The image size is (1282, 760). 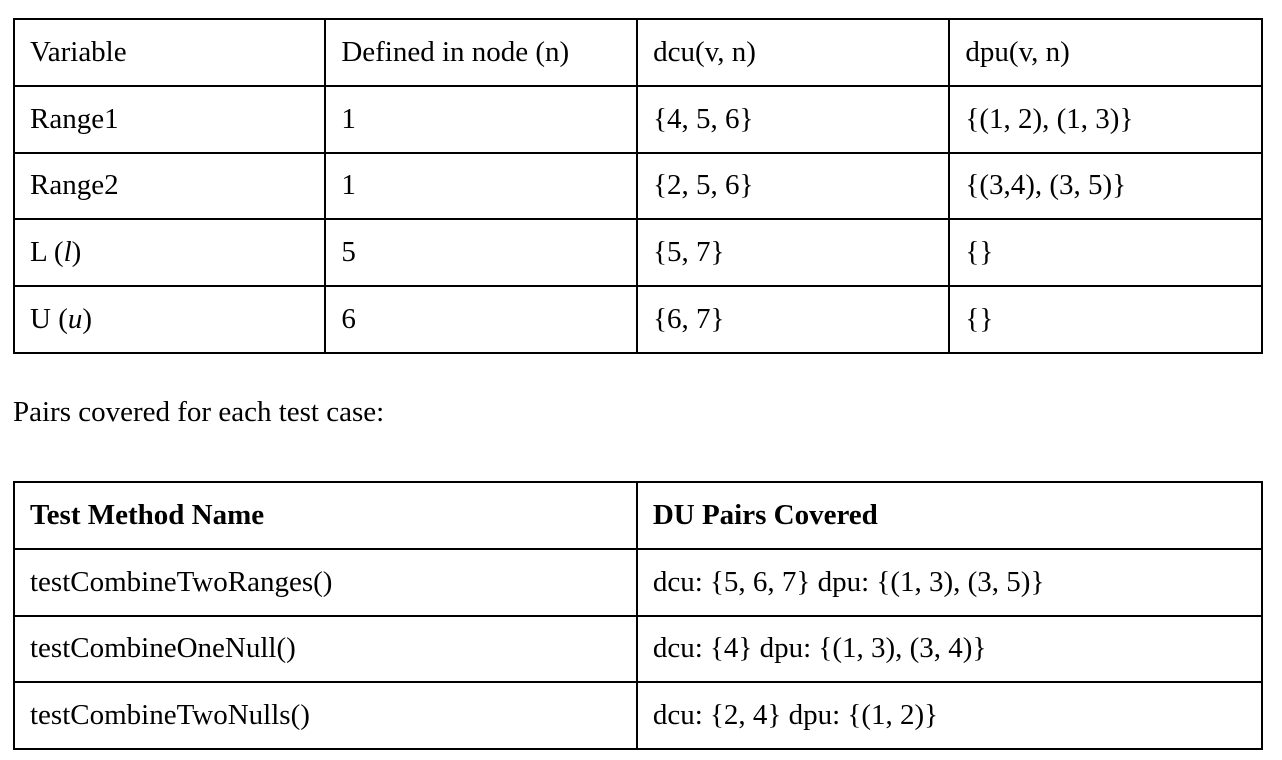 I want to click on table-row: Range1 1 {4, 5, 6} {(1, 2), (1, 3)}, so click(x=637, y=119).